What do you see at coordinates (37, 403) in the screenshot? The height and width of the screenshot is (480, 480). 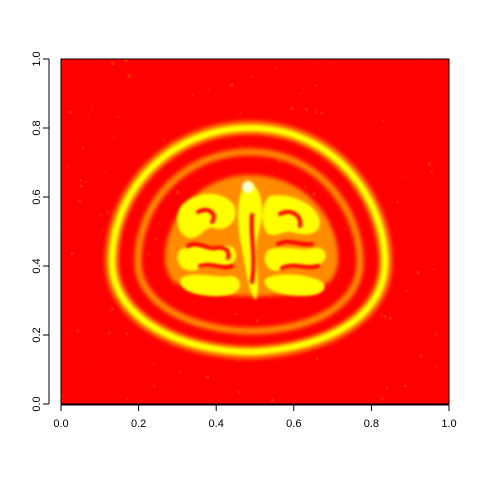 I see `y-tick-label: 0.0` at bounding box center [37, 403].